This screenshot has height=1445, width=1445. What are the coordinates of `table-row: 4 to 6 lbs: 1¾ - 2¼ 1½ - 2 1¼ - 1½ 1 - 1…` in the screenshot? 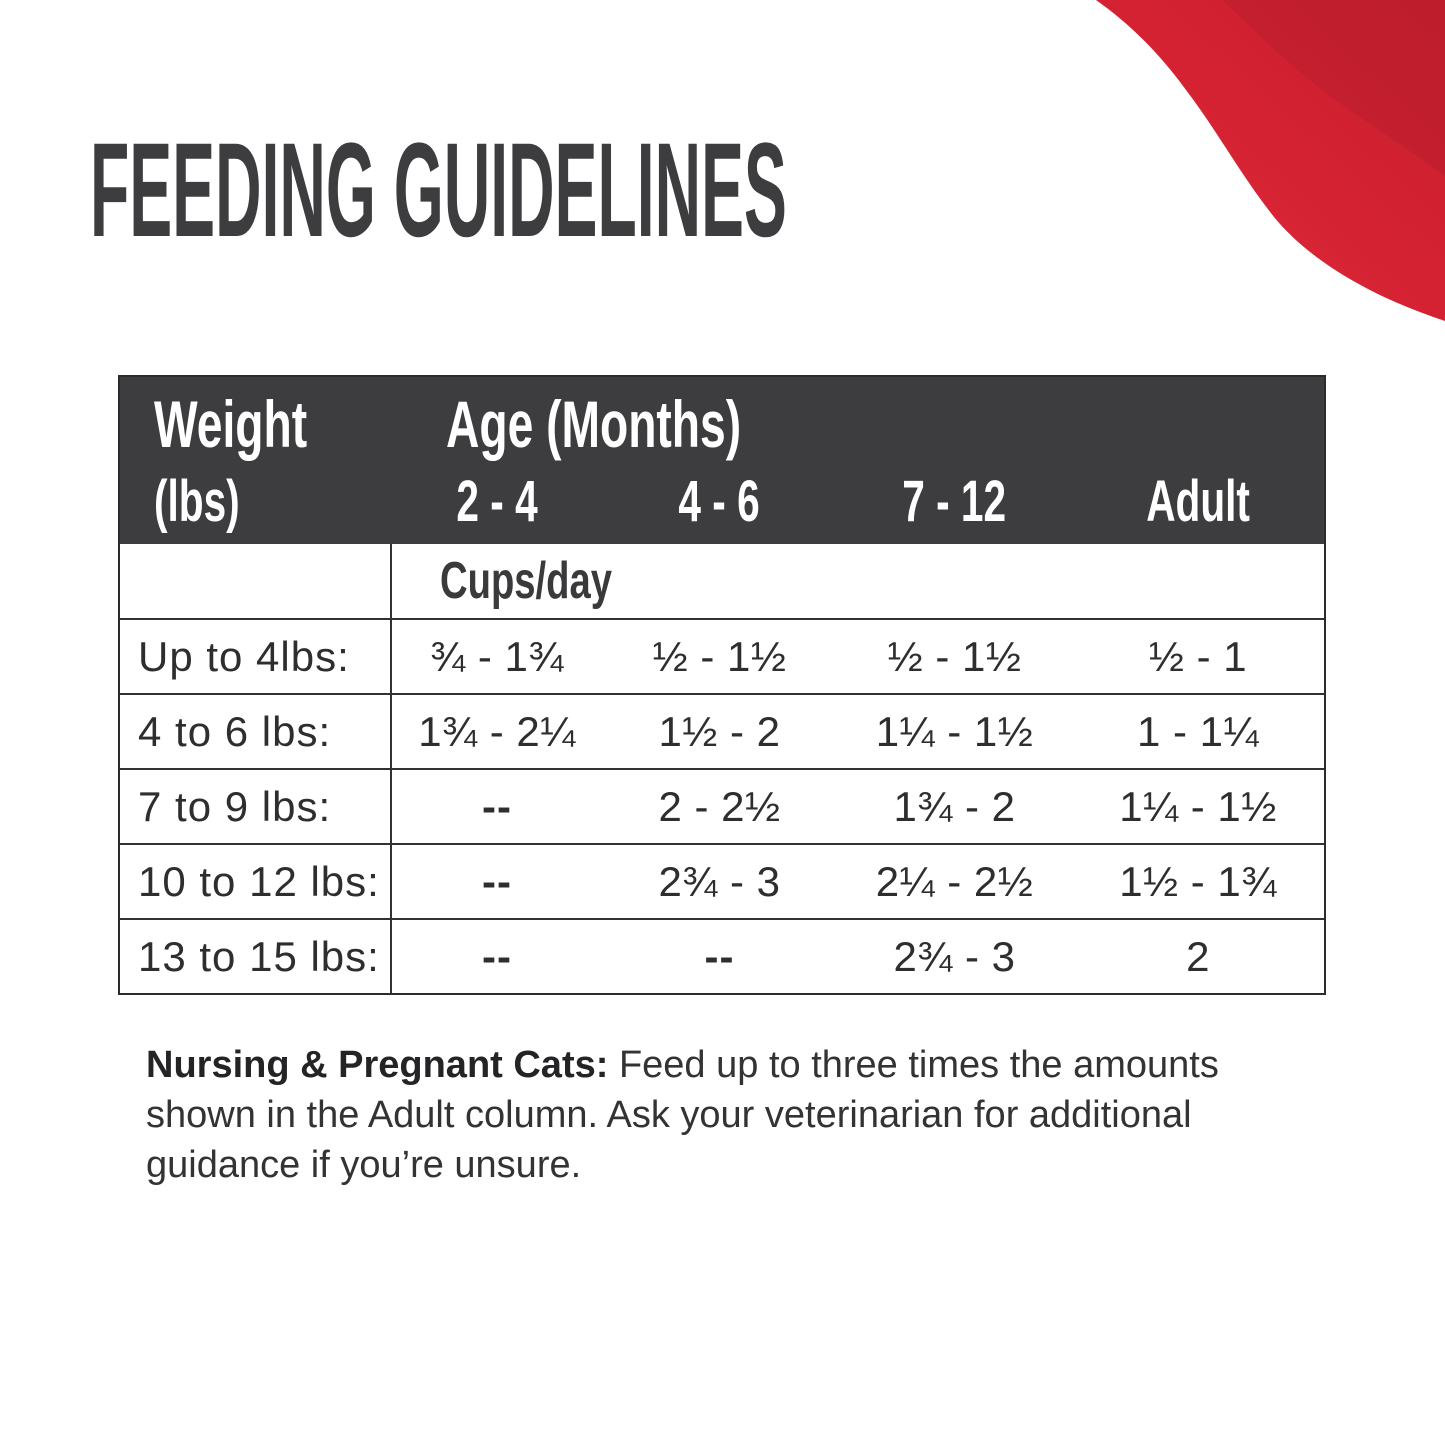 It's located at (722, 730).